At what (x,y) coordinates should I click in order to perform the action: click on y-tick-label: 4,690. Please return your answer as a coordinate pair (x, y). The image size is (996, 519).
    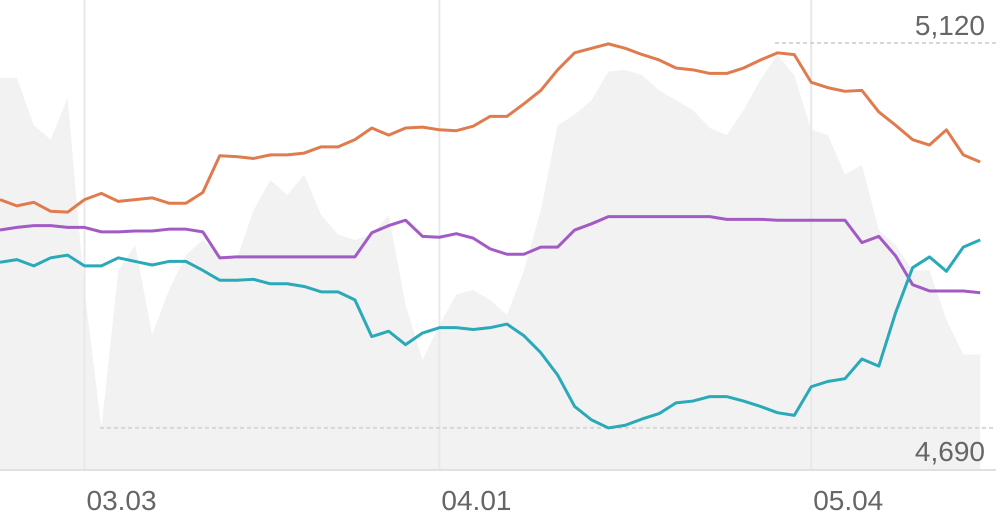
    Looking at the image, I should click on (950, 451).